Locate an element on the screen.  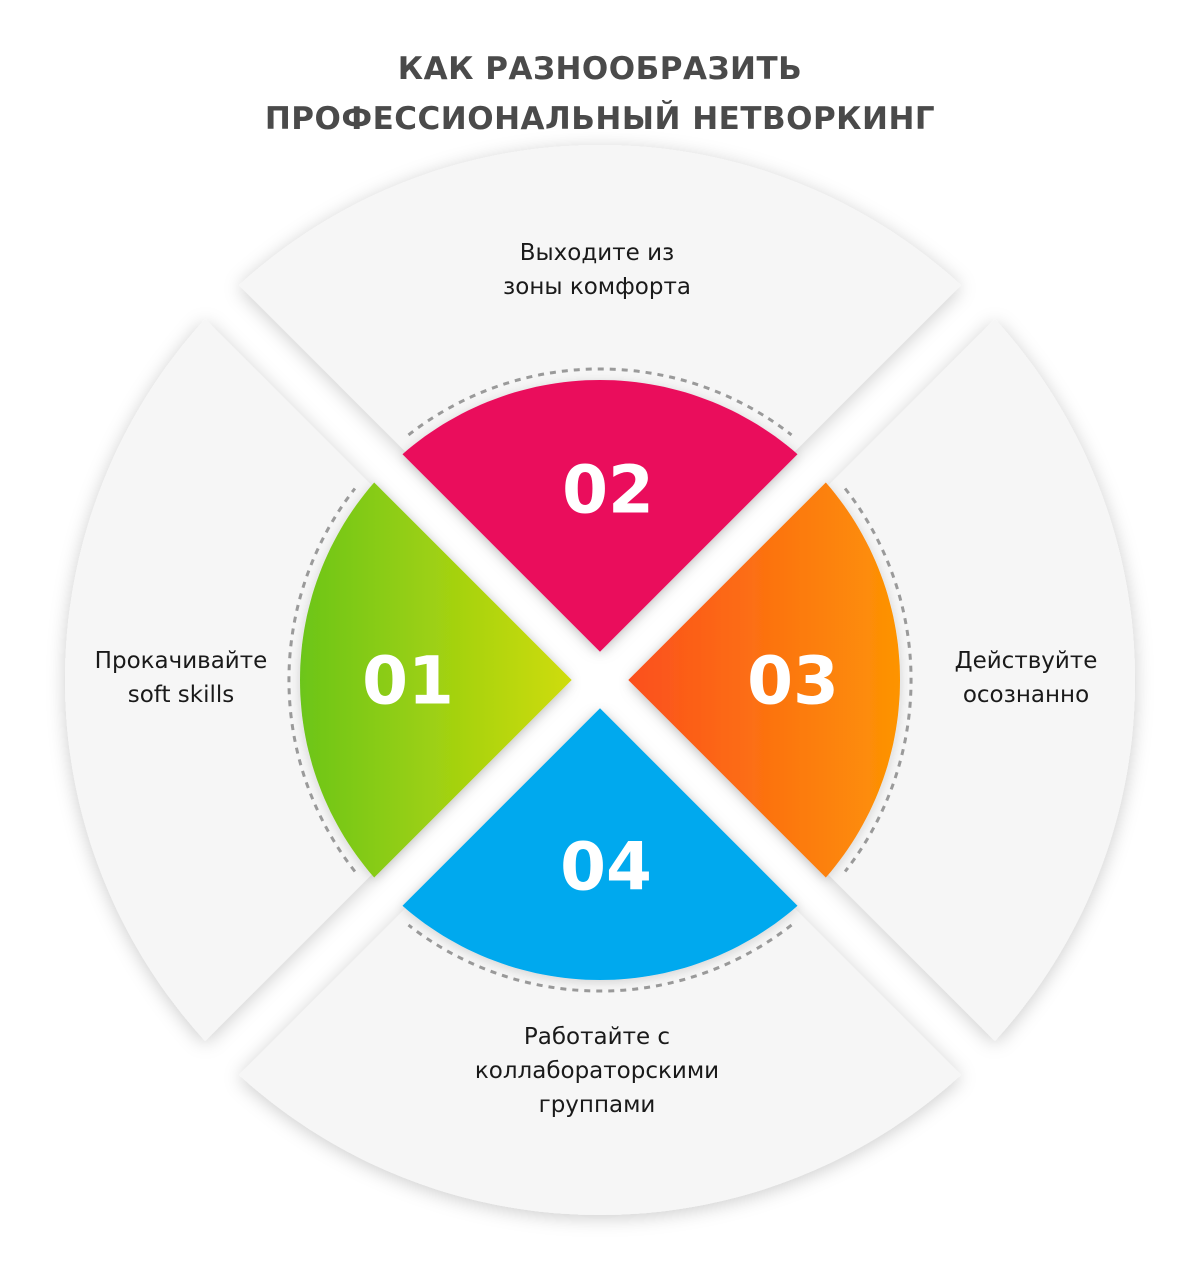
title-line-2: ПРОФЕССИОНАЛЬНЫЙ НЕТВОРКИНГ is located at coordinates (600, 119).